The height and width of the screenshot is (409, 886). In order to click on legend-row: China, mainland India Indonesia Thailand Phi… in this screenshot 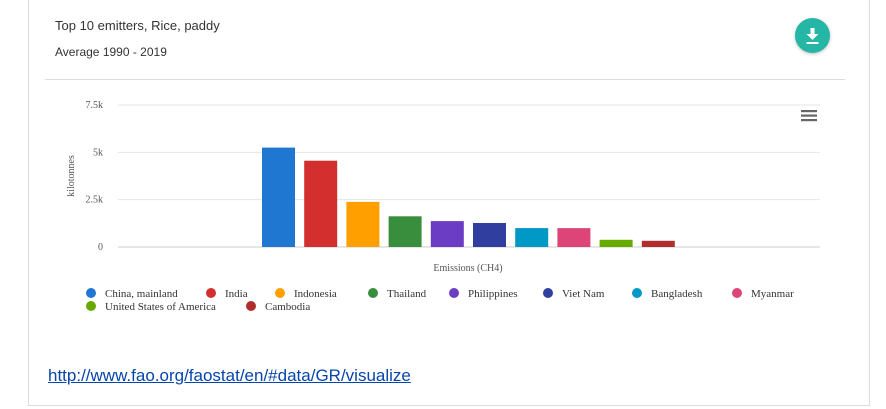, I will do `click(456, 294)`.